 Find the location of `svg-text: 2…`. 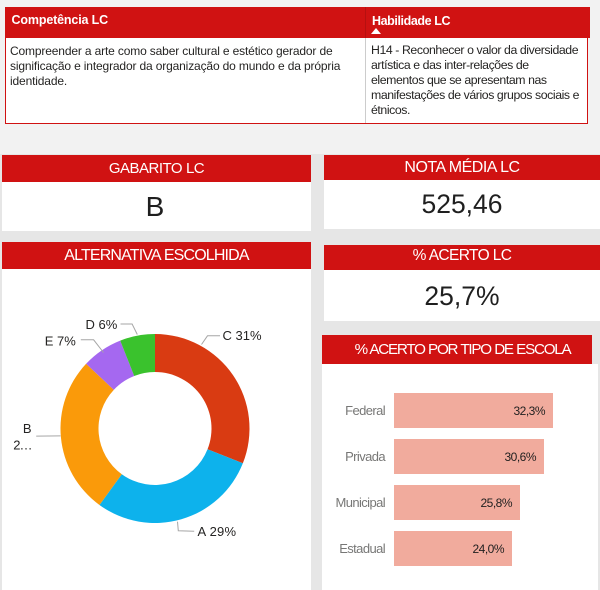

svg-text: 2… is located at coordinates (22, 445).